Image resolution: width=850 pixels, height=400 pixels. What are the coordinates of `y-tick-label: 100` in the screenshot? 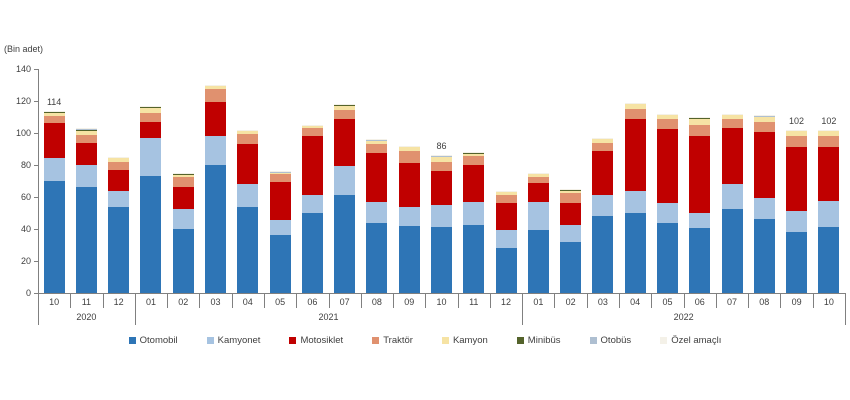 It's located at (23, 133).